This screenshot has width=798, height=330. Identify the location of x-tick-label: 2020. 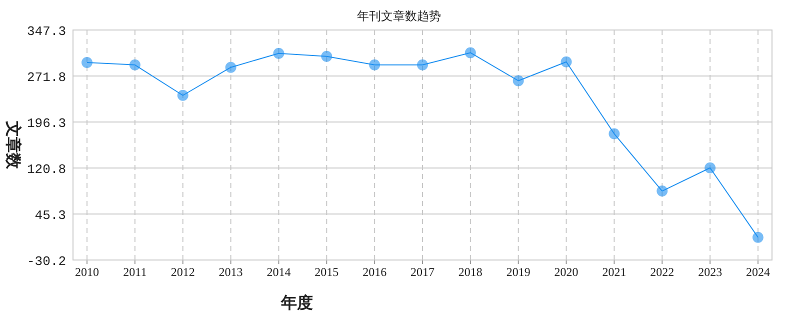
(566, 272).